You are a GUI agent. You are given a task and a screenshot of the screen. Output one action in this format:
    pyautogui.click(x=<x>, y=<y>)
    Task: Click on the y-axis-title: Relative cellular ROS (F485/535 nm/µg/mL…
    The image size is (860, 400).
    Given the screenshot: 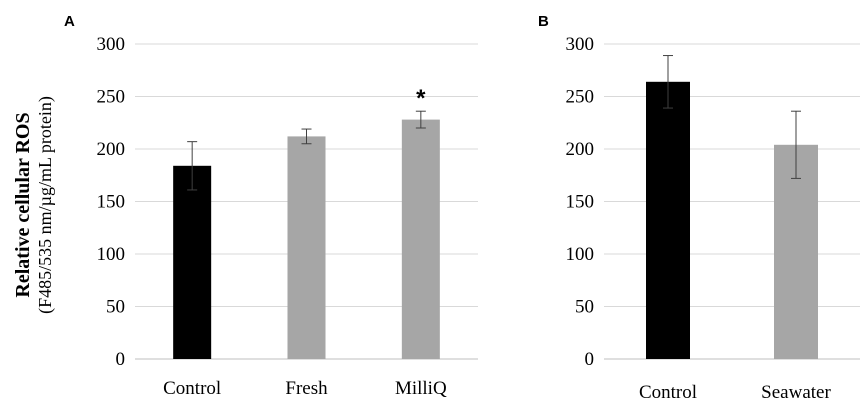 What is the action you would take?
    pyautogui.click(x=34, y=205)
    